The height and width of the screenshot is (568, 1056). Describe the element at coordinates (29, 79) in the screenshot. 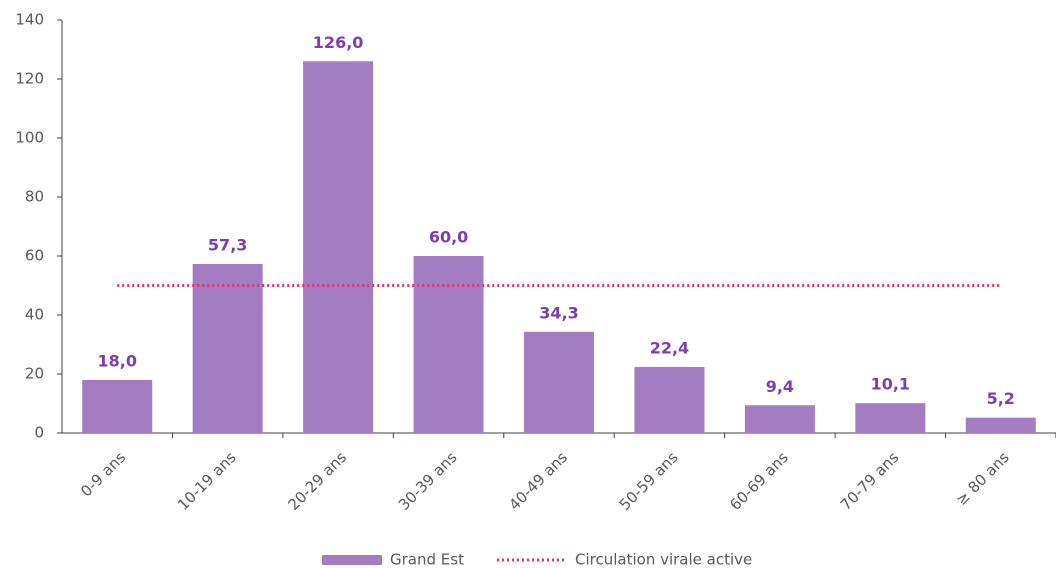

I see `y-tick-label: 120` at that location.